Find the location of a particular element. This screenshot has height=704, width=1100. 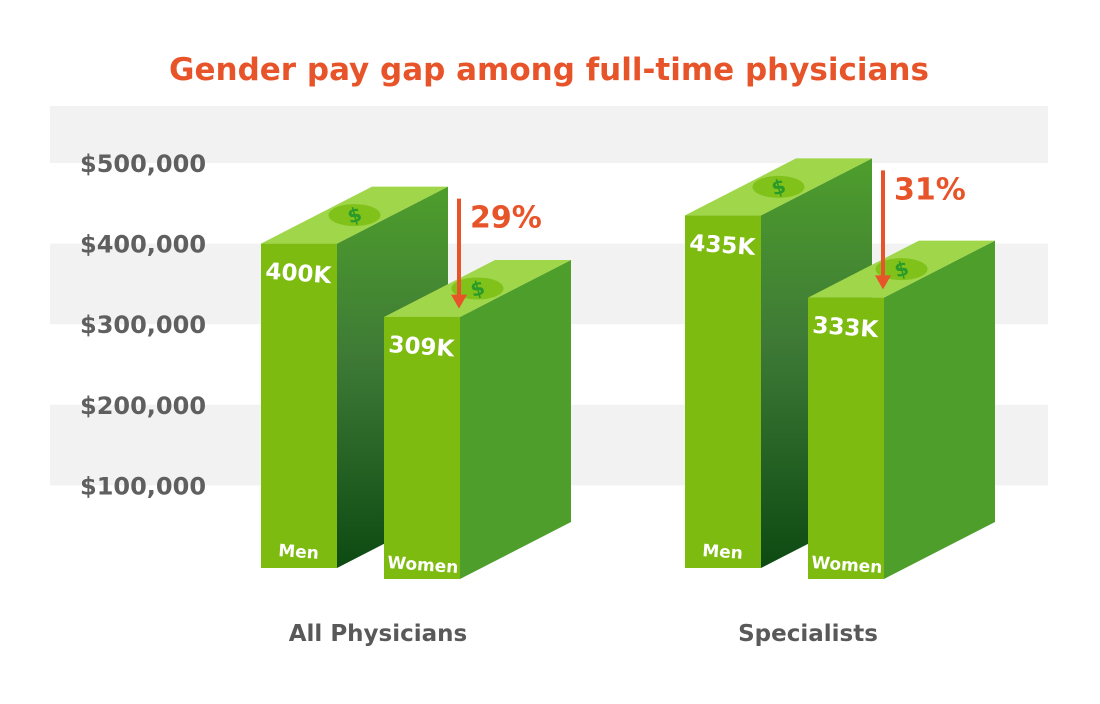

y-tick-label: $500,000 is located at coordinates (143, 164).